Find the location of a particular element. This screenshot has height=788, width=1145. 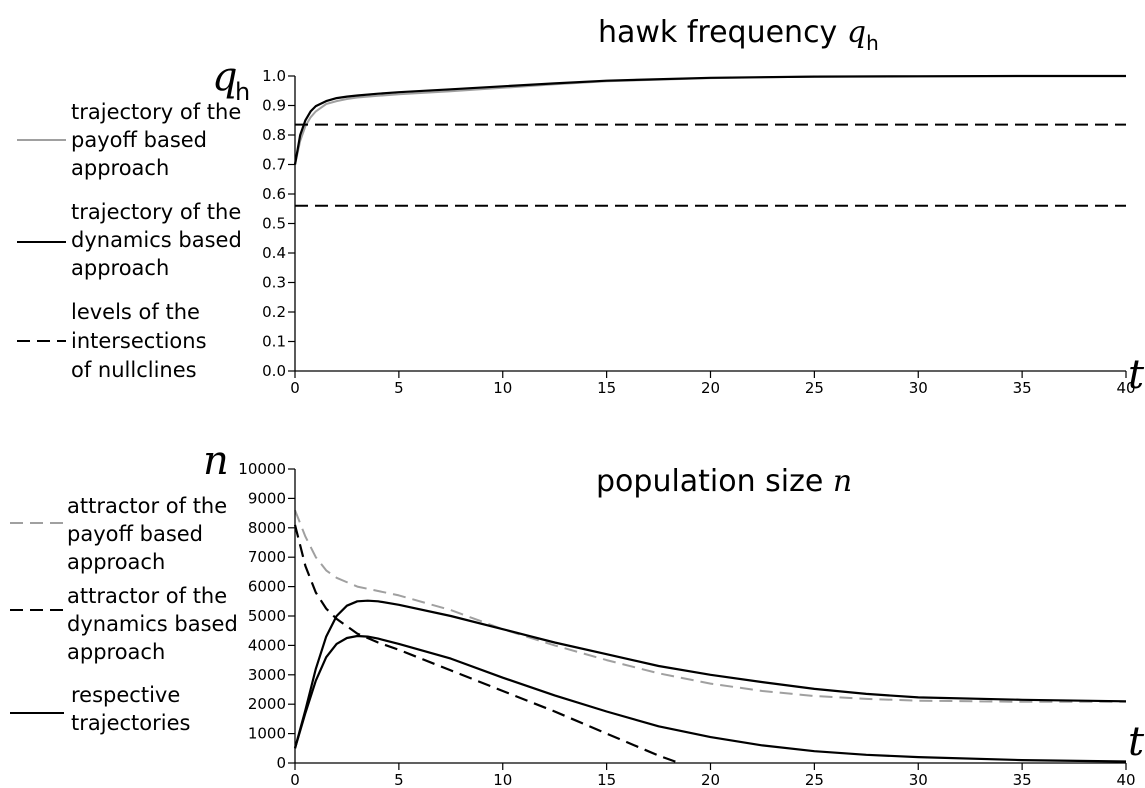

y-tick-label: 0.9 is located at coordinates (274, 106).